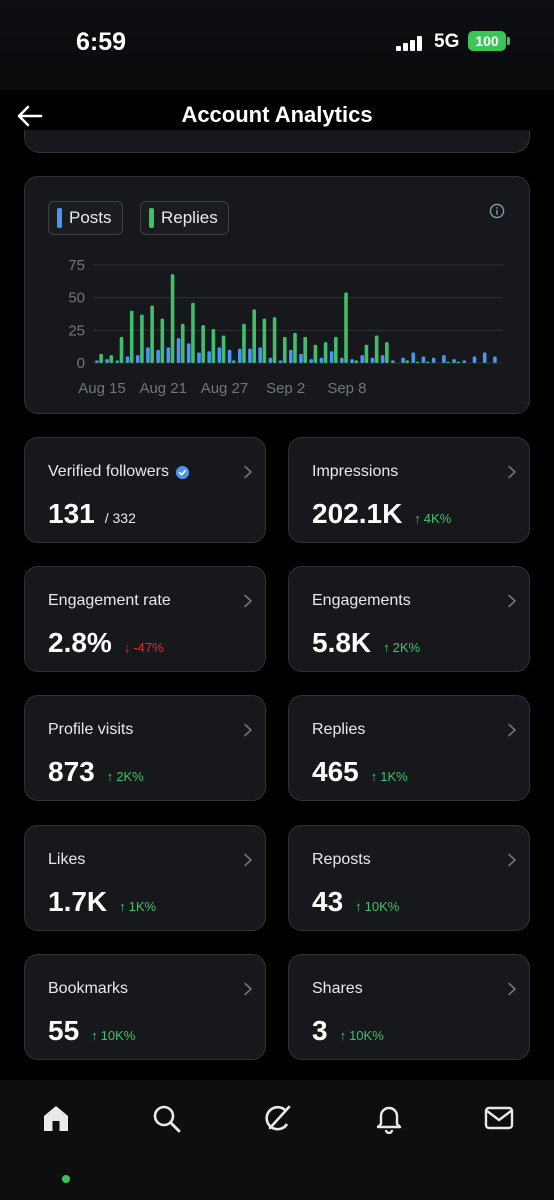 This screenshot has height=1200, width=554. What do you see at coordinates (487, 41) in the screenshot?
I see `battery-icon: 100` at bounding box center [487, 41].